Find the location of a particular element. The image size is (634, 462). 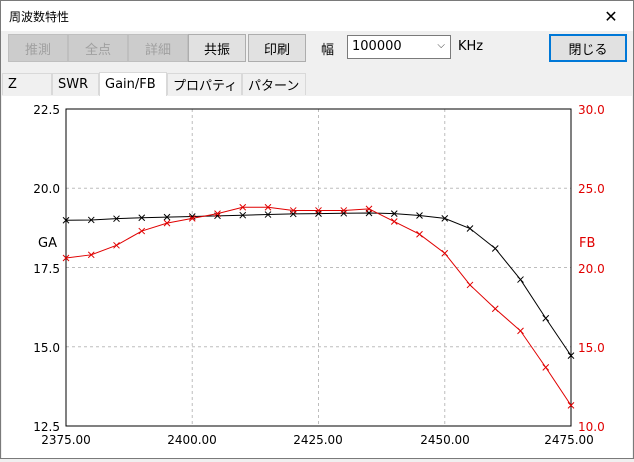

x-tick-4: 2475.00 is located at coordinates (569, 440).